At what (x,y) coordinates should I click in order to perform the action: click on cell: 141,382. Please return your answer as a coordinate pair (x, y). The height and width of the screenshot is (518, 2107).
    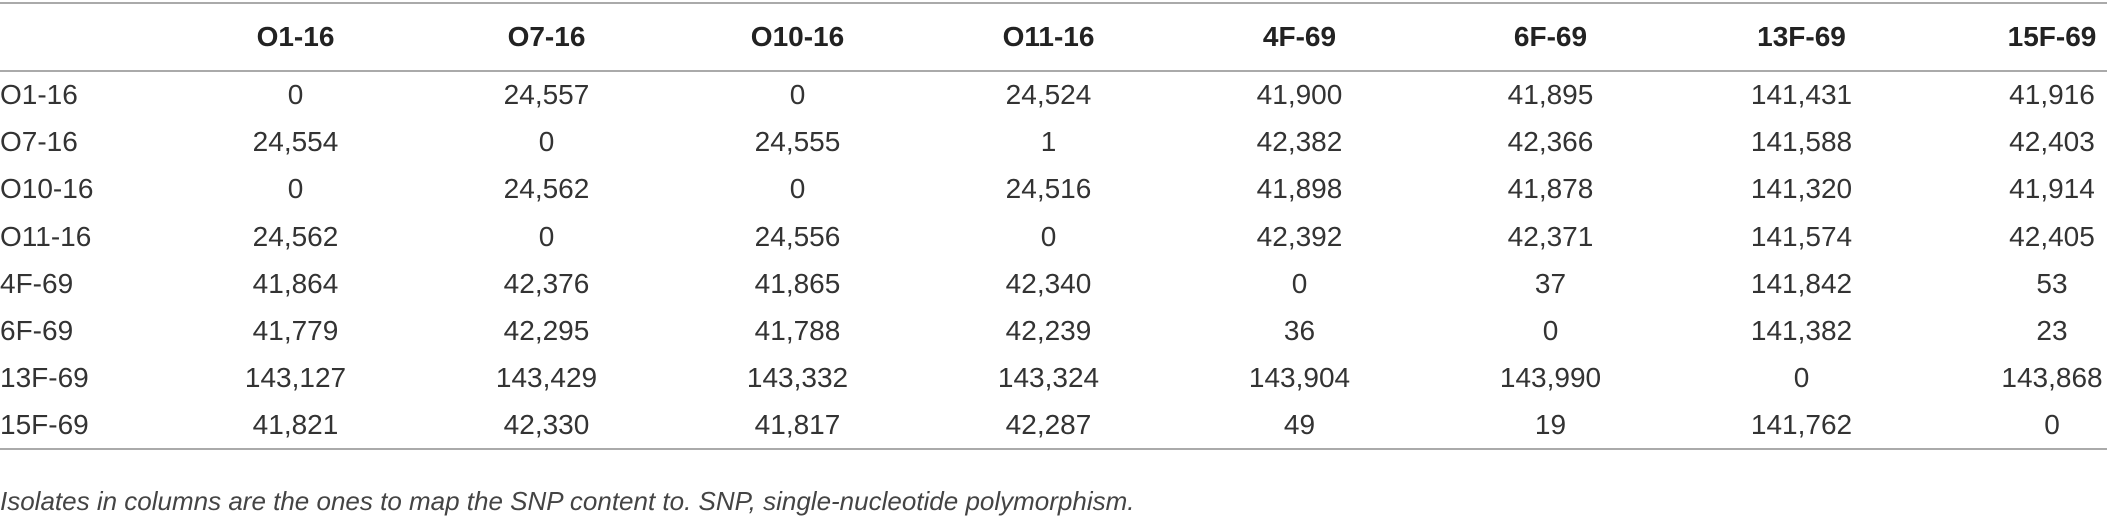
    Looking at the image, I should click on (1801, 331).